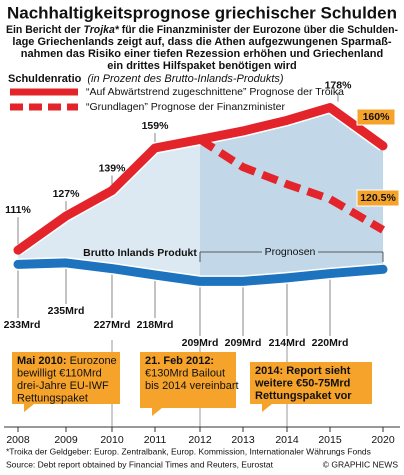 The width and height of the screenshot is (404, 475). What do you see at coordinates (200, 440) in the screenshot?
I see `x-tick-label: 2012` at bounding box center [200, 440].